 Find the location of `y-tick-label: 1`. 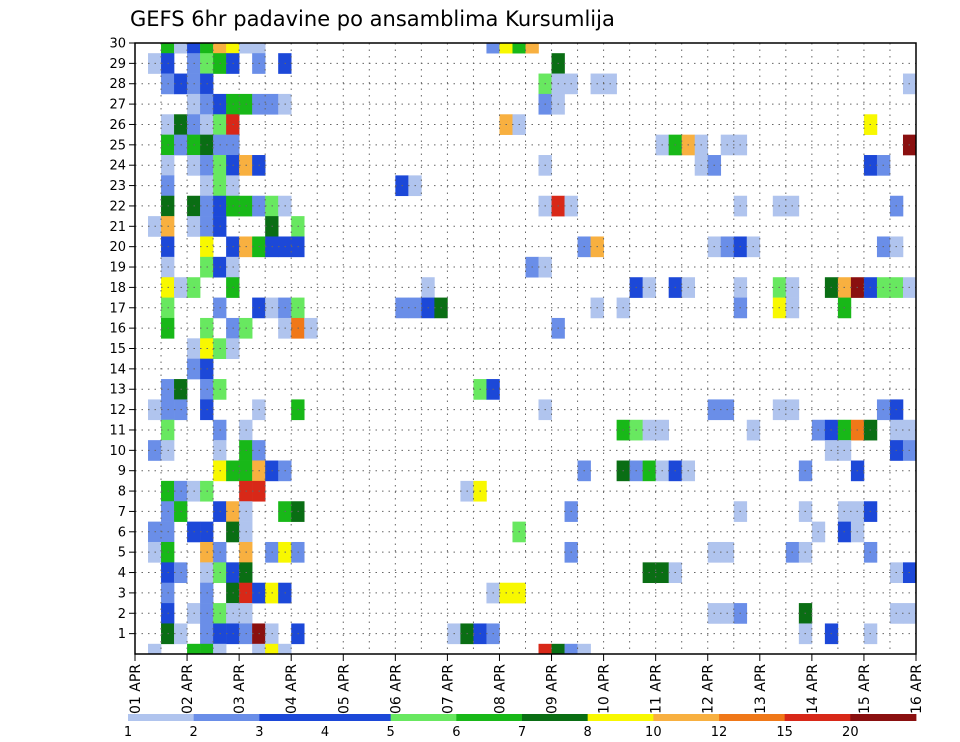

y-tick-label: 1 is located at coordinates (122, 634).